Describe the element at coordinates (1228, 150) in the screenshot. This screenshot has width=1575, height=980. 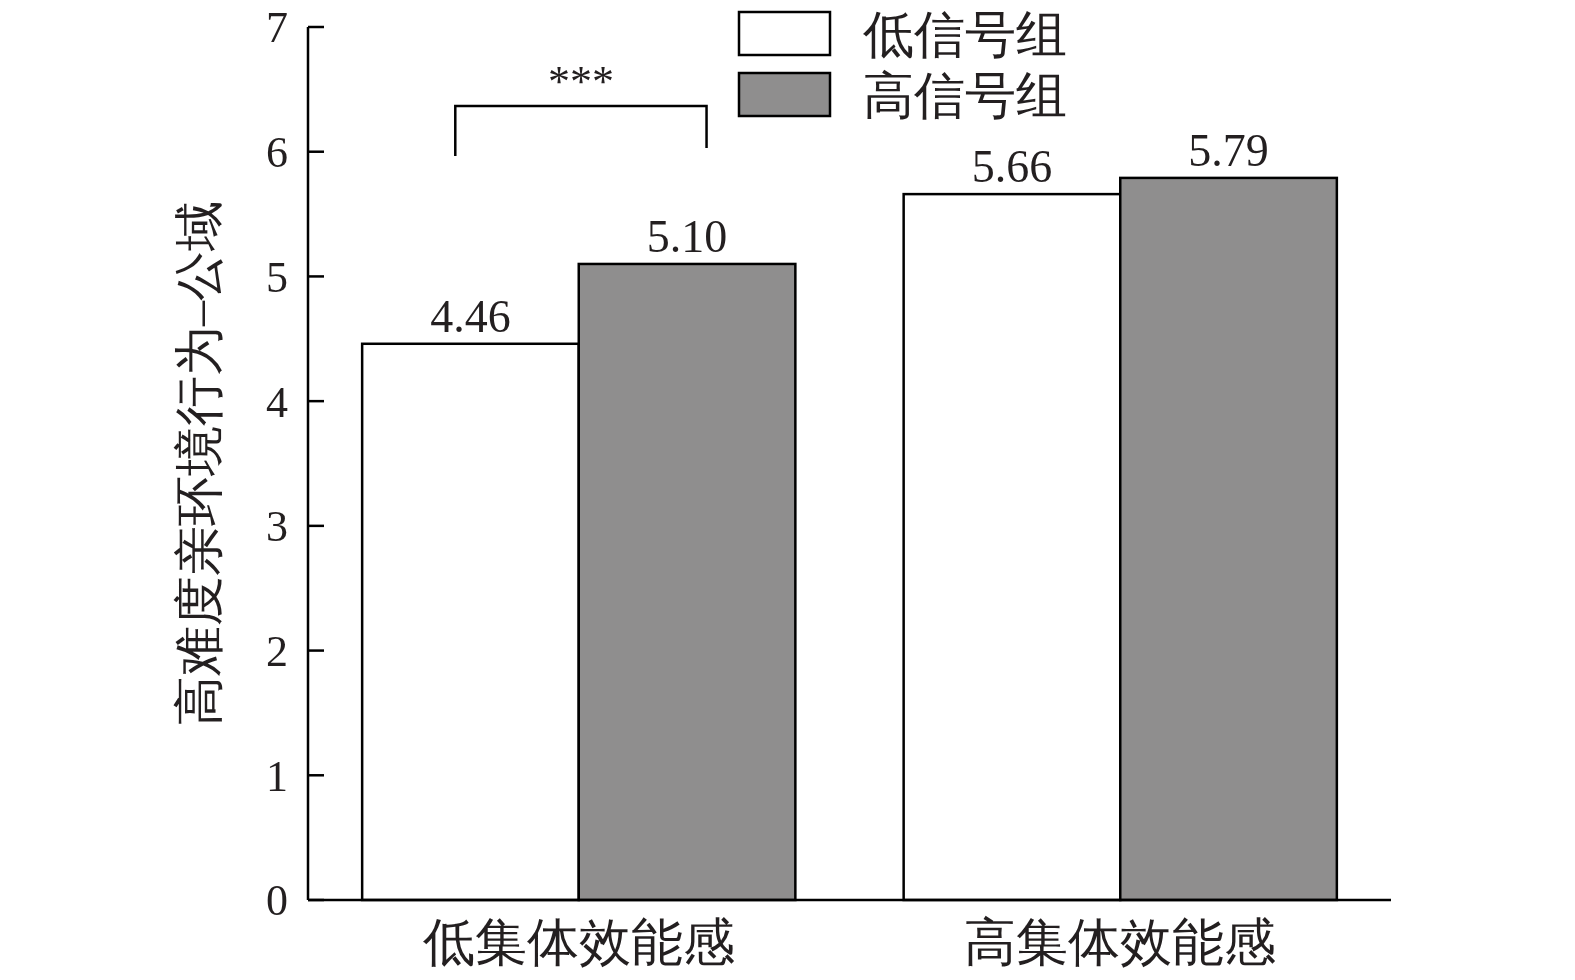
I see `data-label: 5.79` at that location.